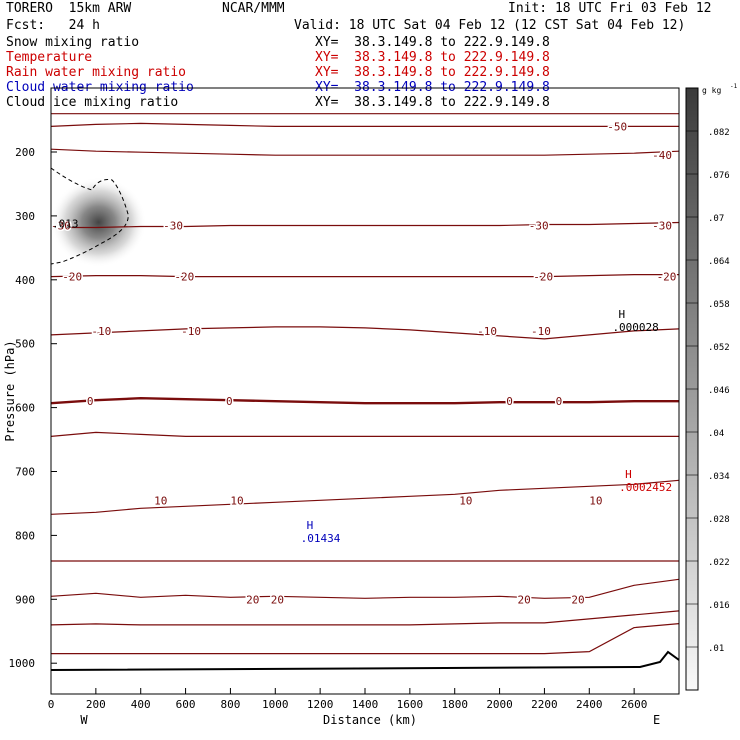  Describe the element at coordinates (51, 704) in the screenshot. I see `x-tick-label: 0` at that location.